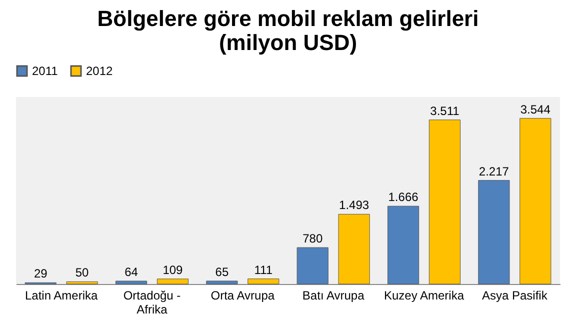 This screenshot has width=572, height=321. What do you see at coordinates (82, 273) in the screenshot?
I see `data-label: 50` at bounding box center [82, 273].